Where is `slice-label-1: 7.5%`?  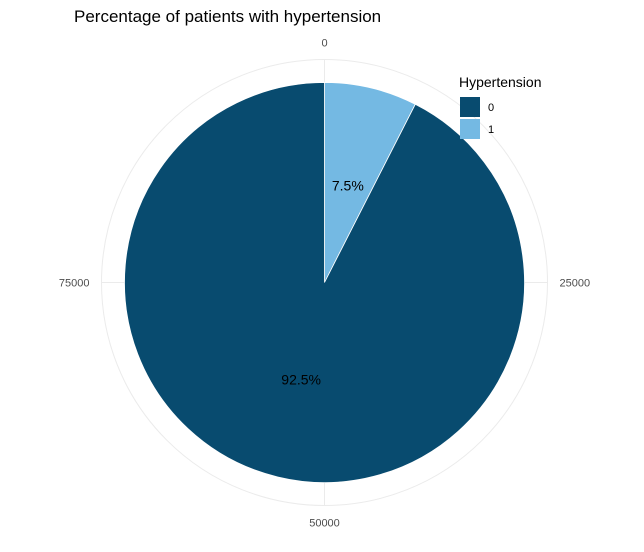
slice-label-1: 7.5% is located at coordinates (348, 185).